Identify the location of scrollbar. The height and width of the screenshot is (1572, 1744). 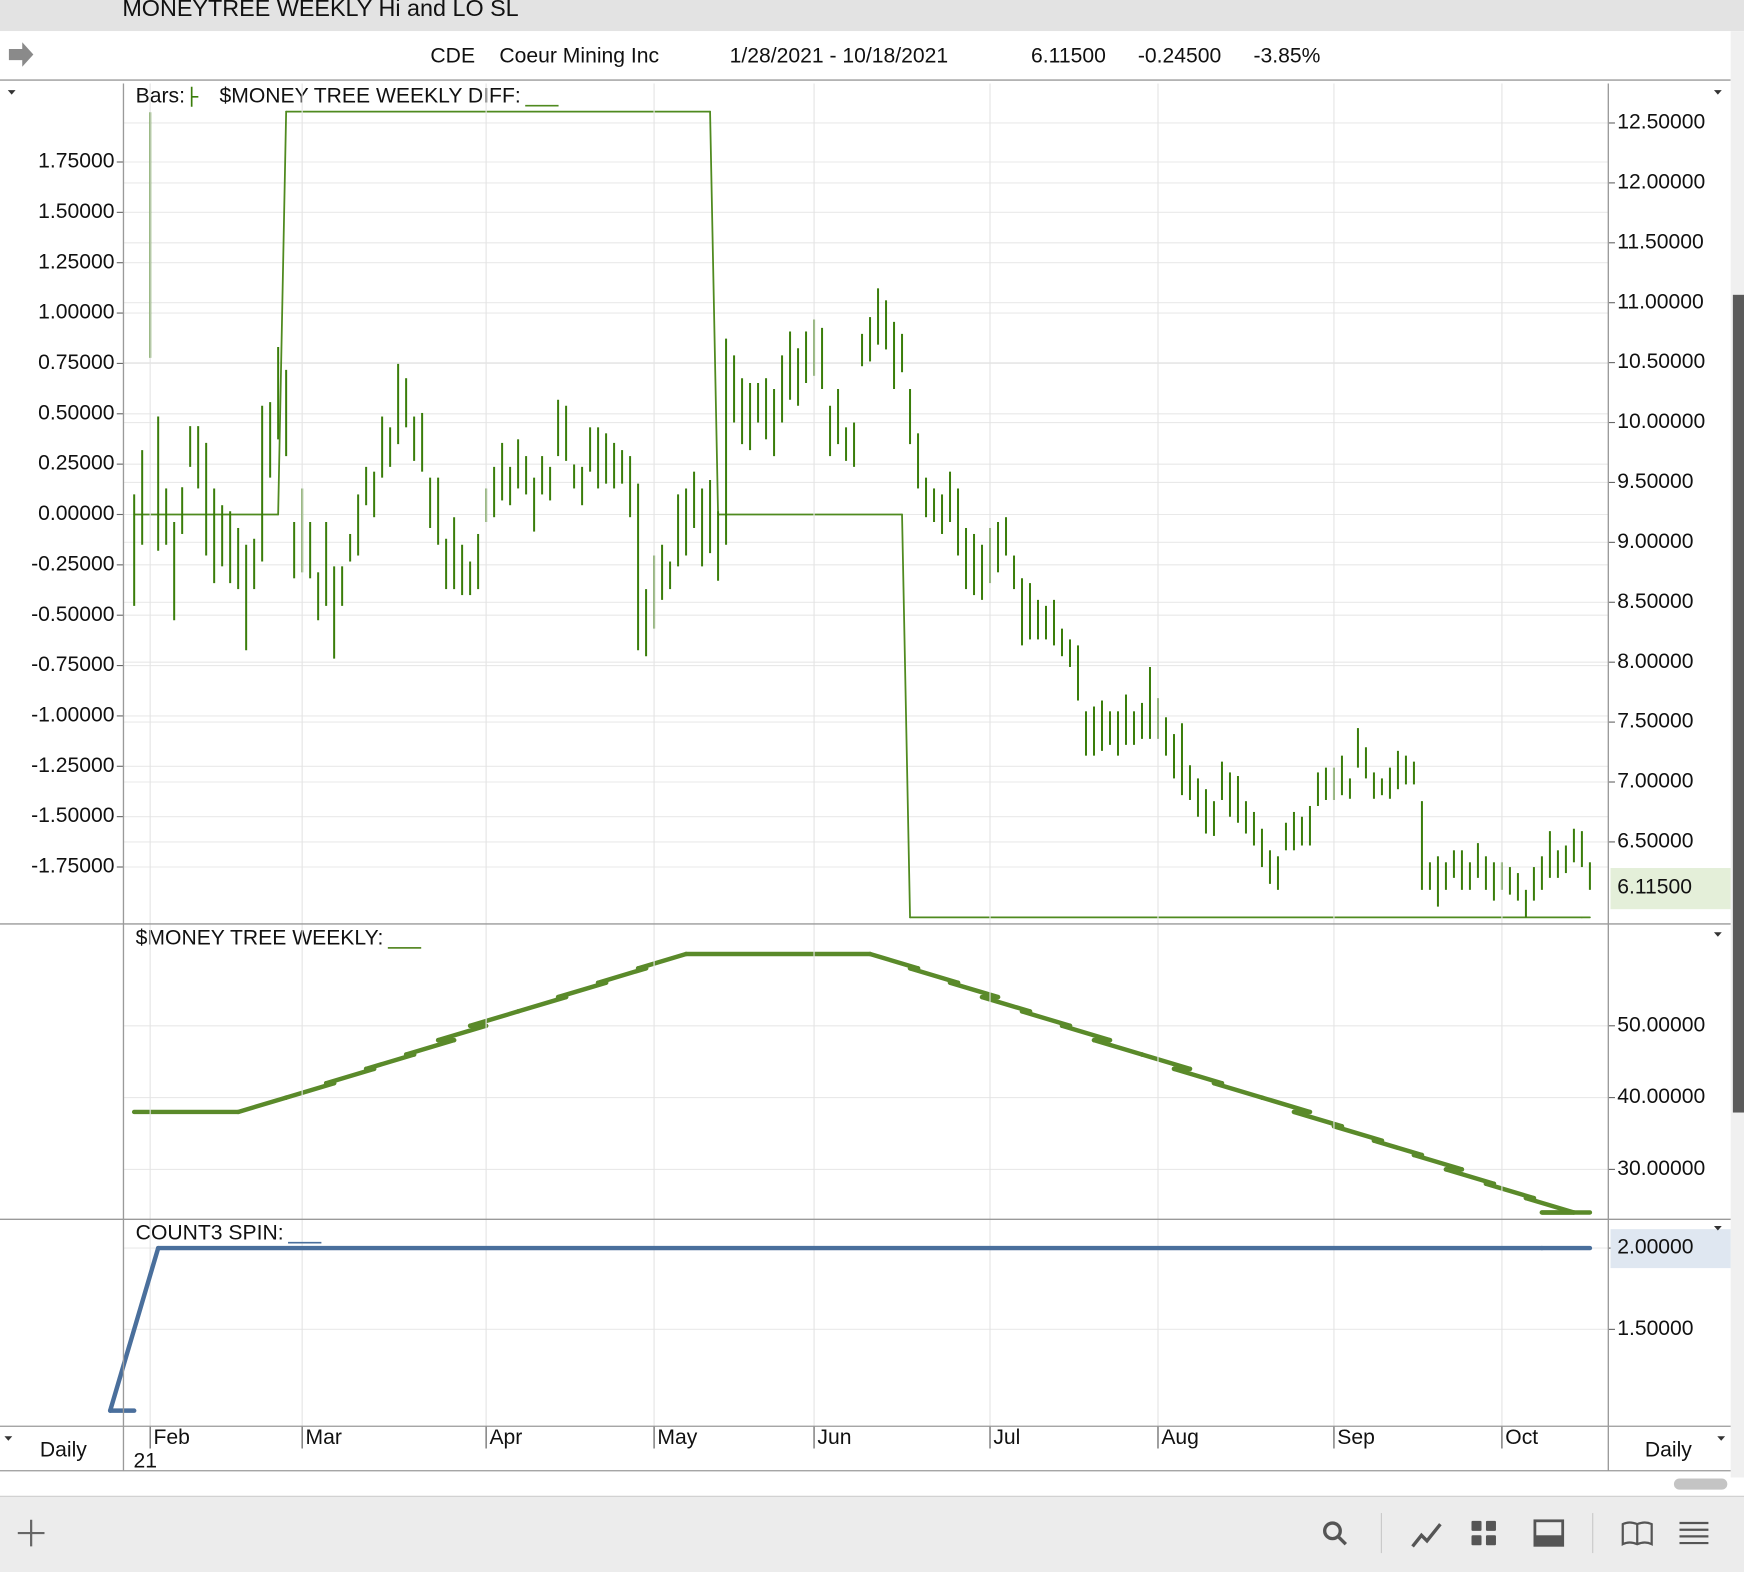
(1700, 1484).